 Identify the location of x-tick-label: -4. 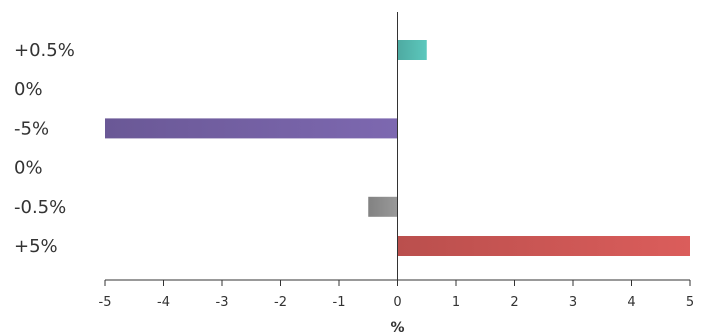
(163, 302).